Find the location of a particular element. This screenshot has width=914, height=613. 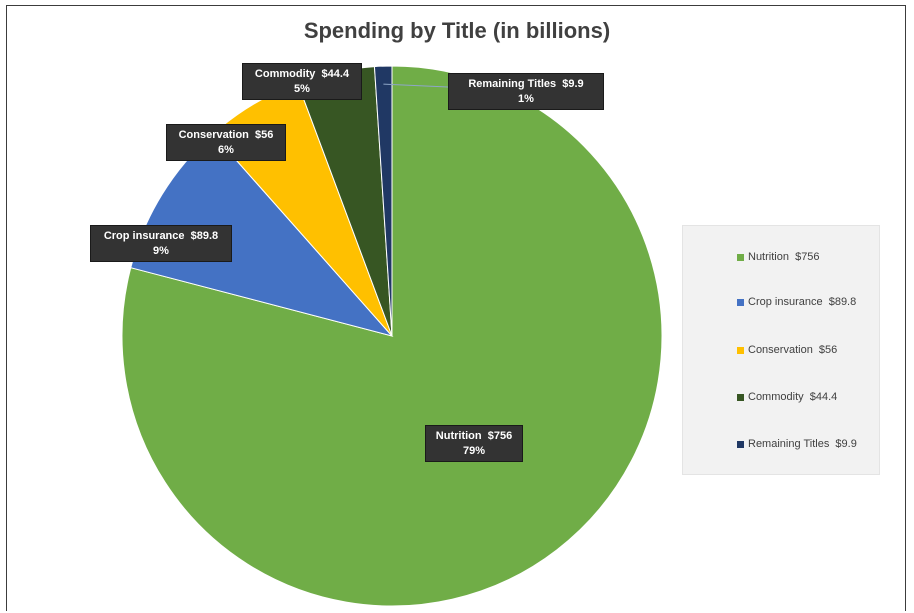

legend-item-commodity: Commodity $44.4 is located at coordinates (787, 397).